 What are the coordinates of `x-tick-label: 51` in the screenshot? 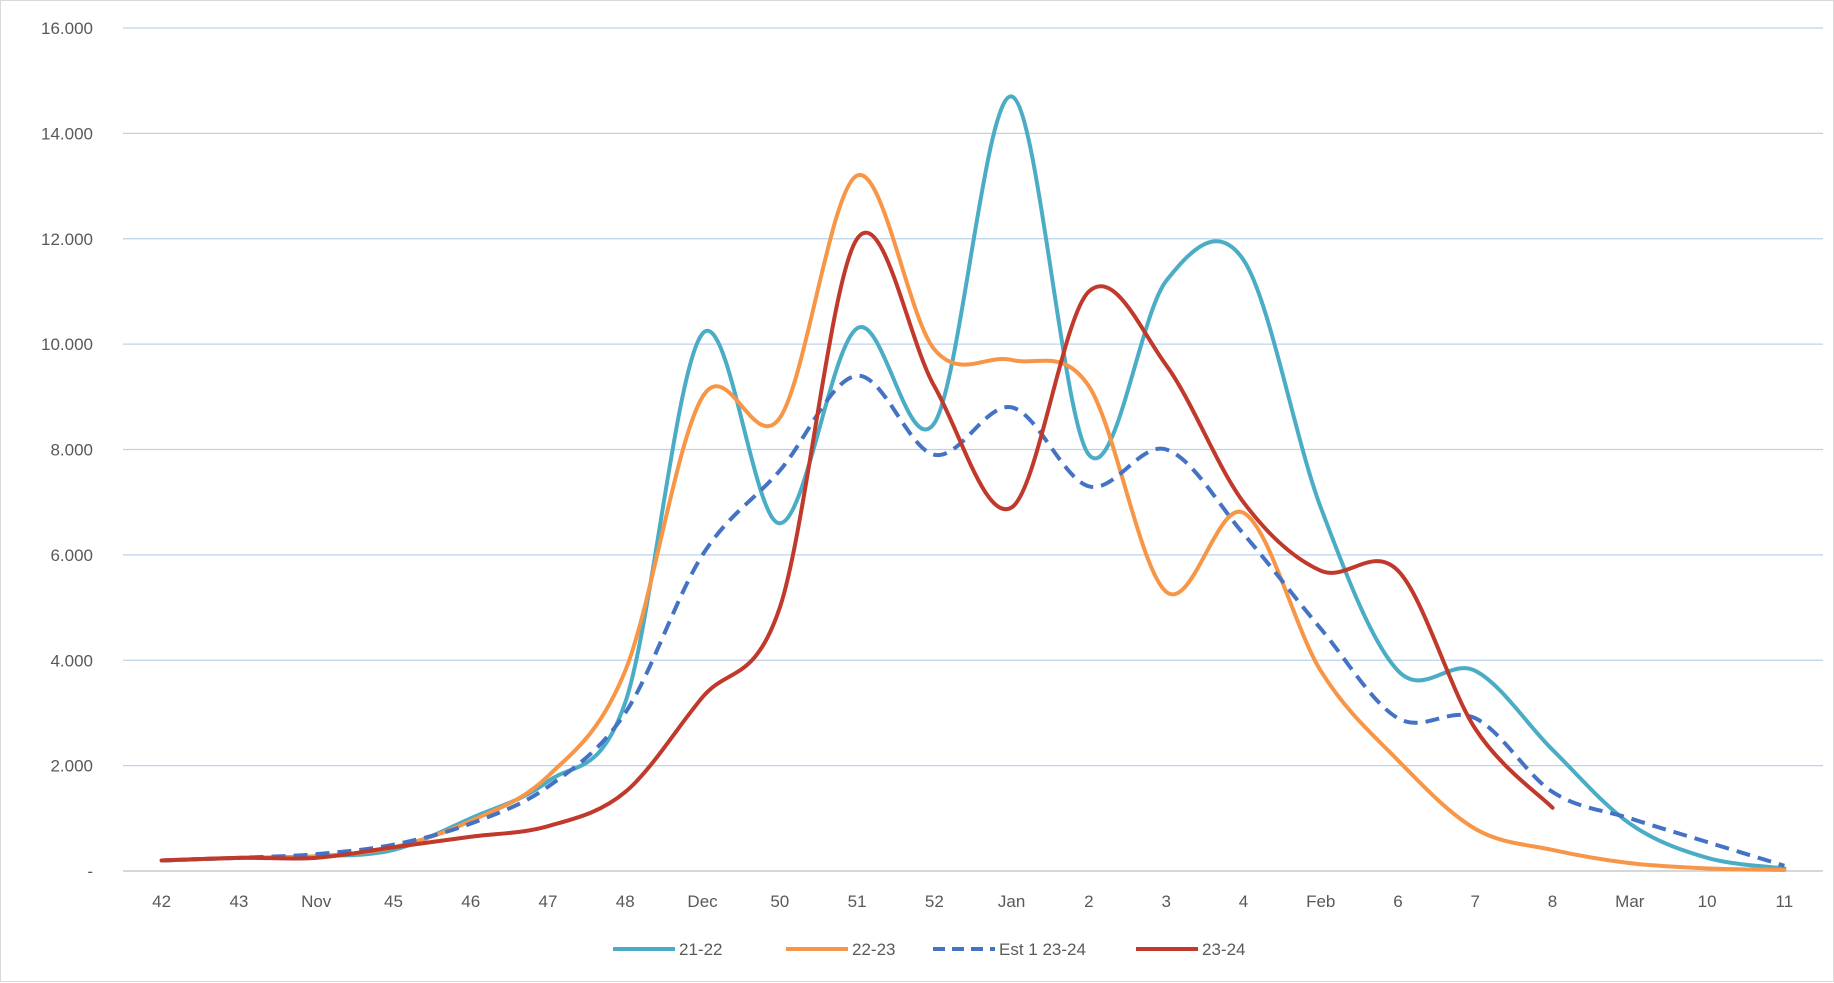 It's located at (857, 901).